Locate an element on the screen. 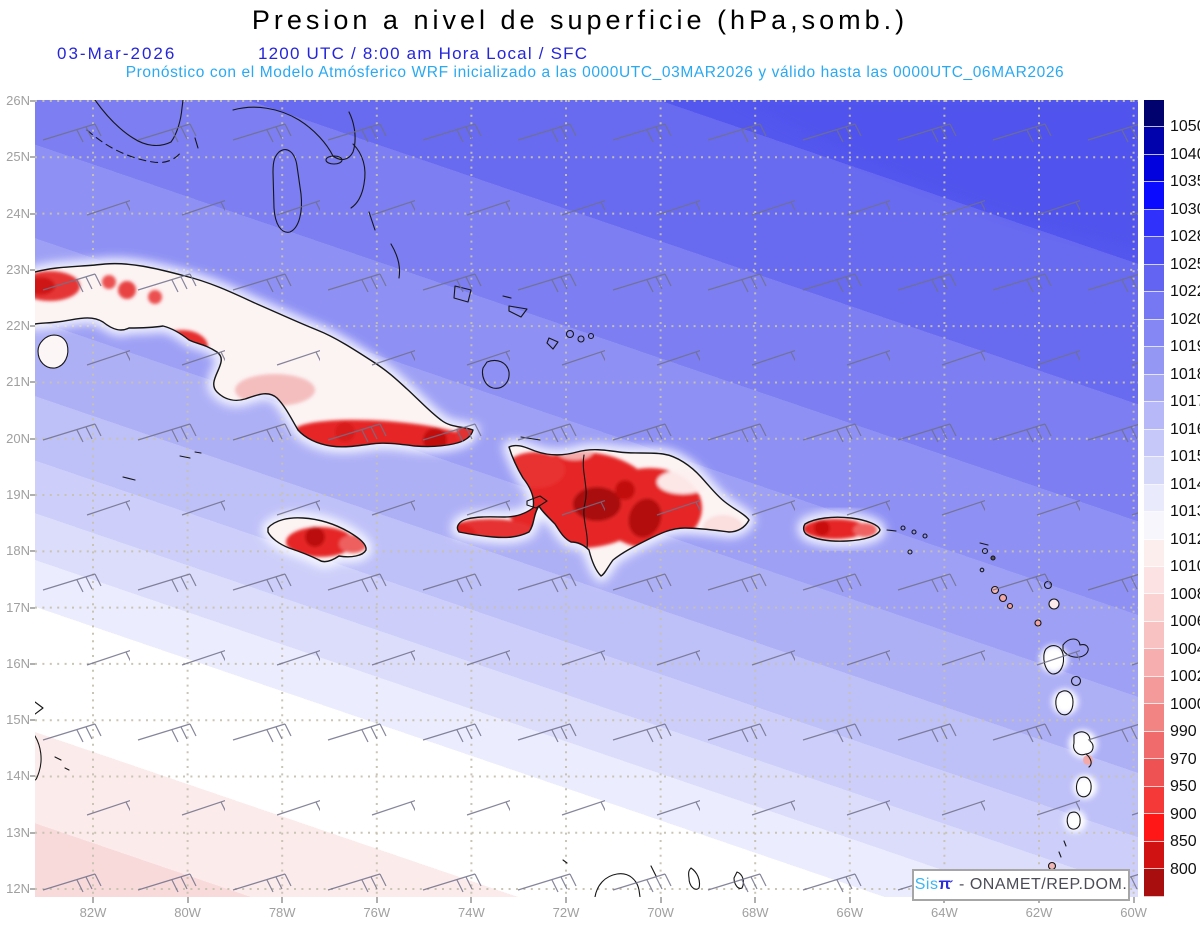 The height and width of the screenshot is (927, 1200). colorbar-tick-label: 1004 is located at coordinates (1185, 649).